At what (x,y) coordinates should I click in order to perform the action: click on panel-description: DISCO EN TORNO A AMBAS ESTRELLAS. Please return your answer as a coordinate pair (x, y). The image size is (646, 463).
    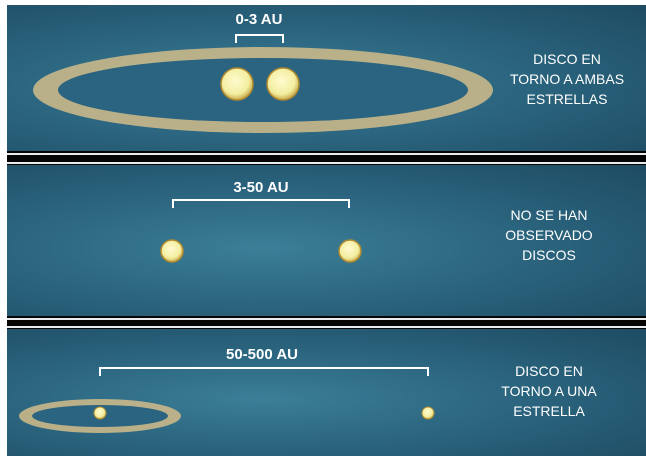
    Looking at the image, I should click on (567, 79).